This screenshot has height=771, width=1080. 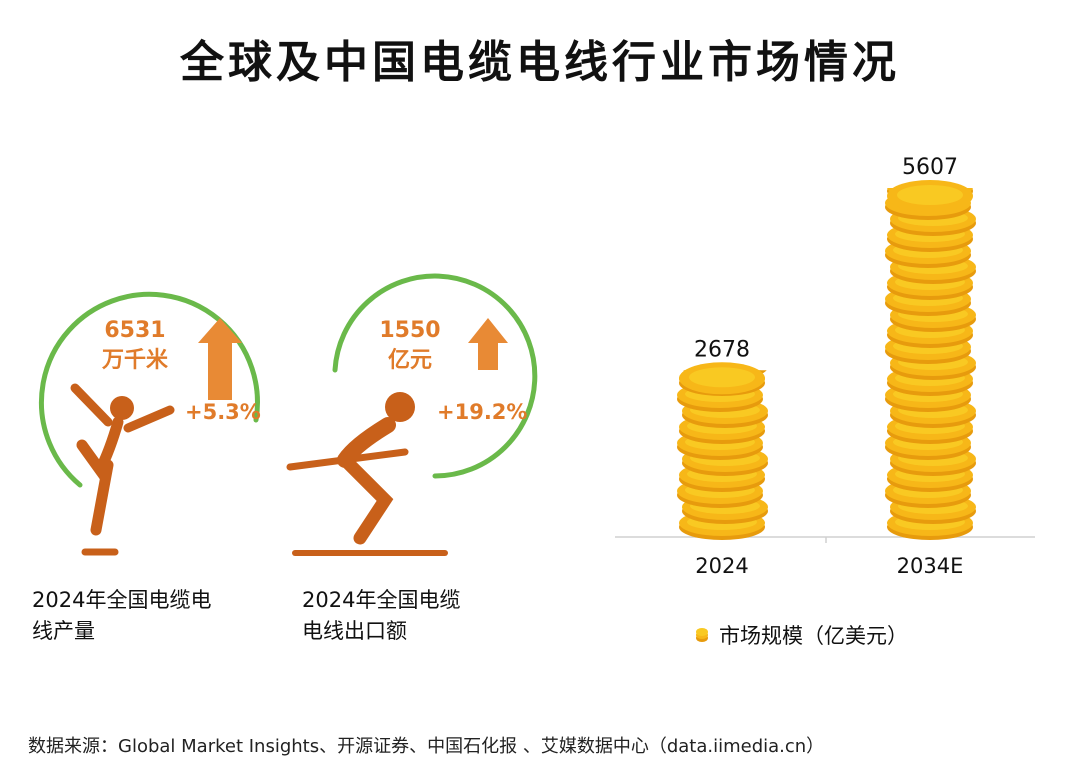 I want to click on stat-production: 6531 万千米 +5.3% 2024年全国电缆电 线产量, so click(x=160, y=460).